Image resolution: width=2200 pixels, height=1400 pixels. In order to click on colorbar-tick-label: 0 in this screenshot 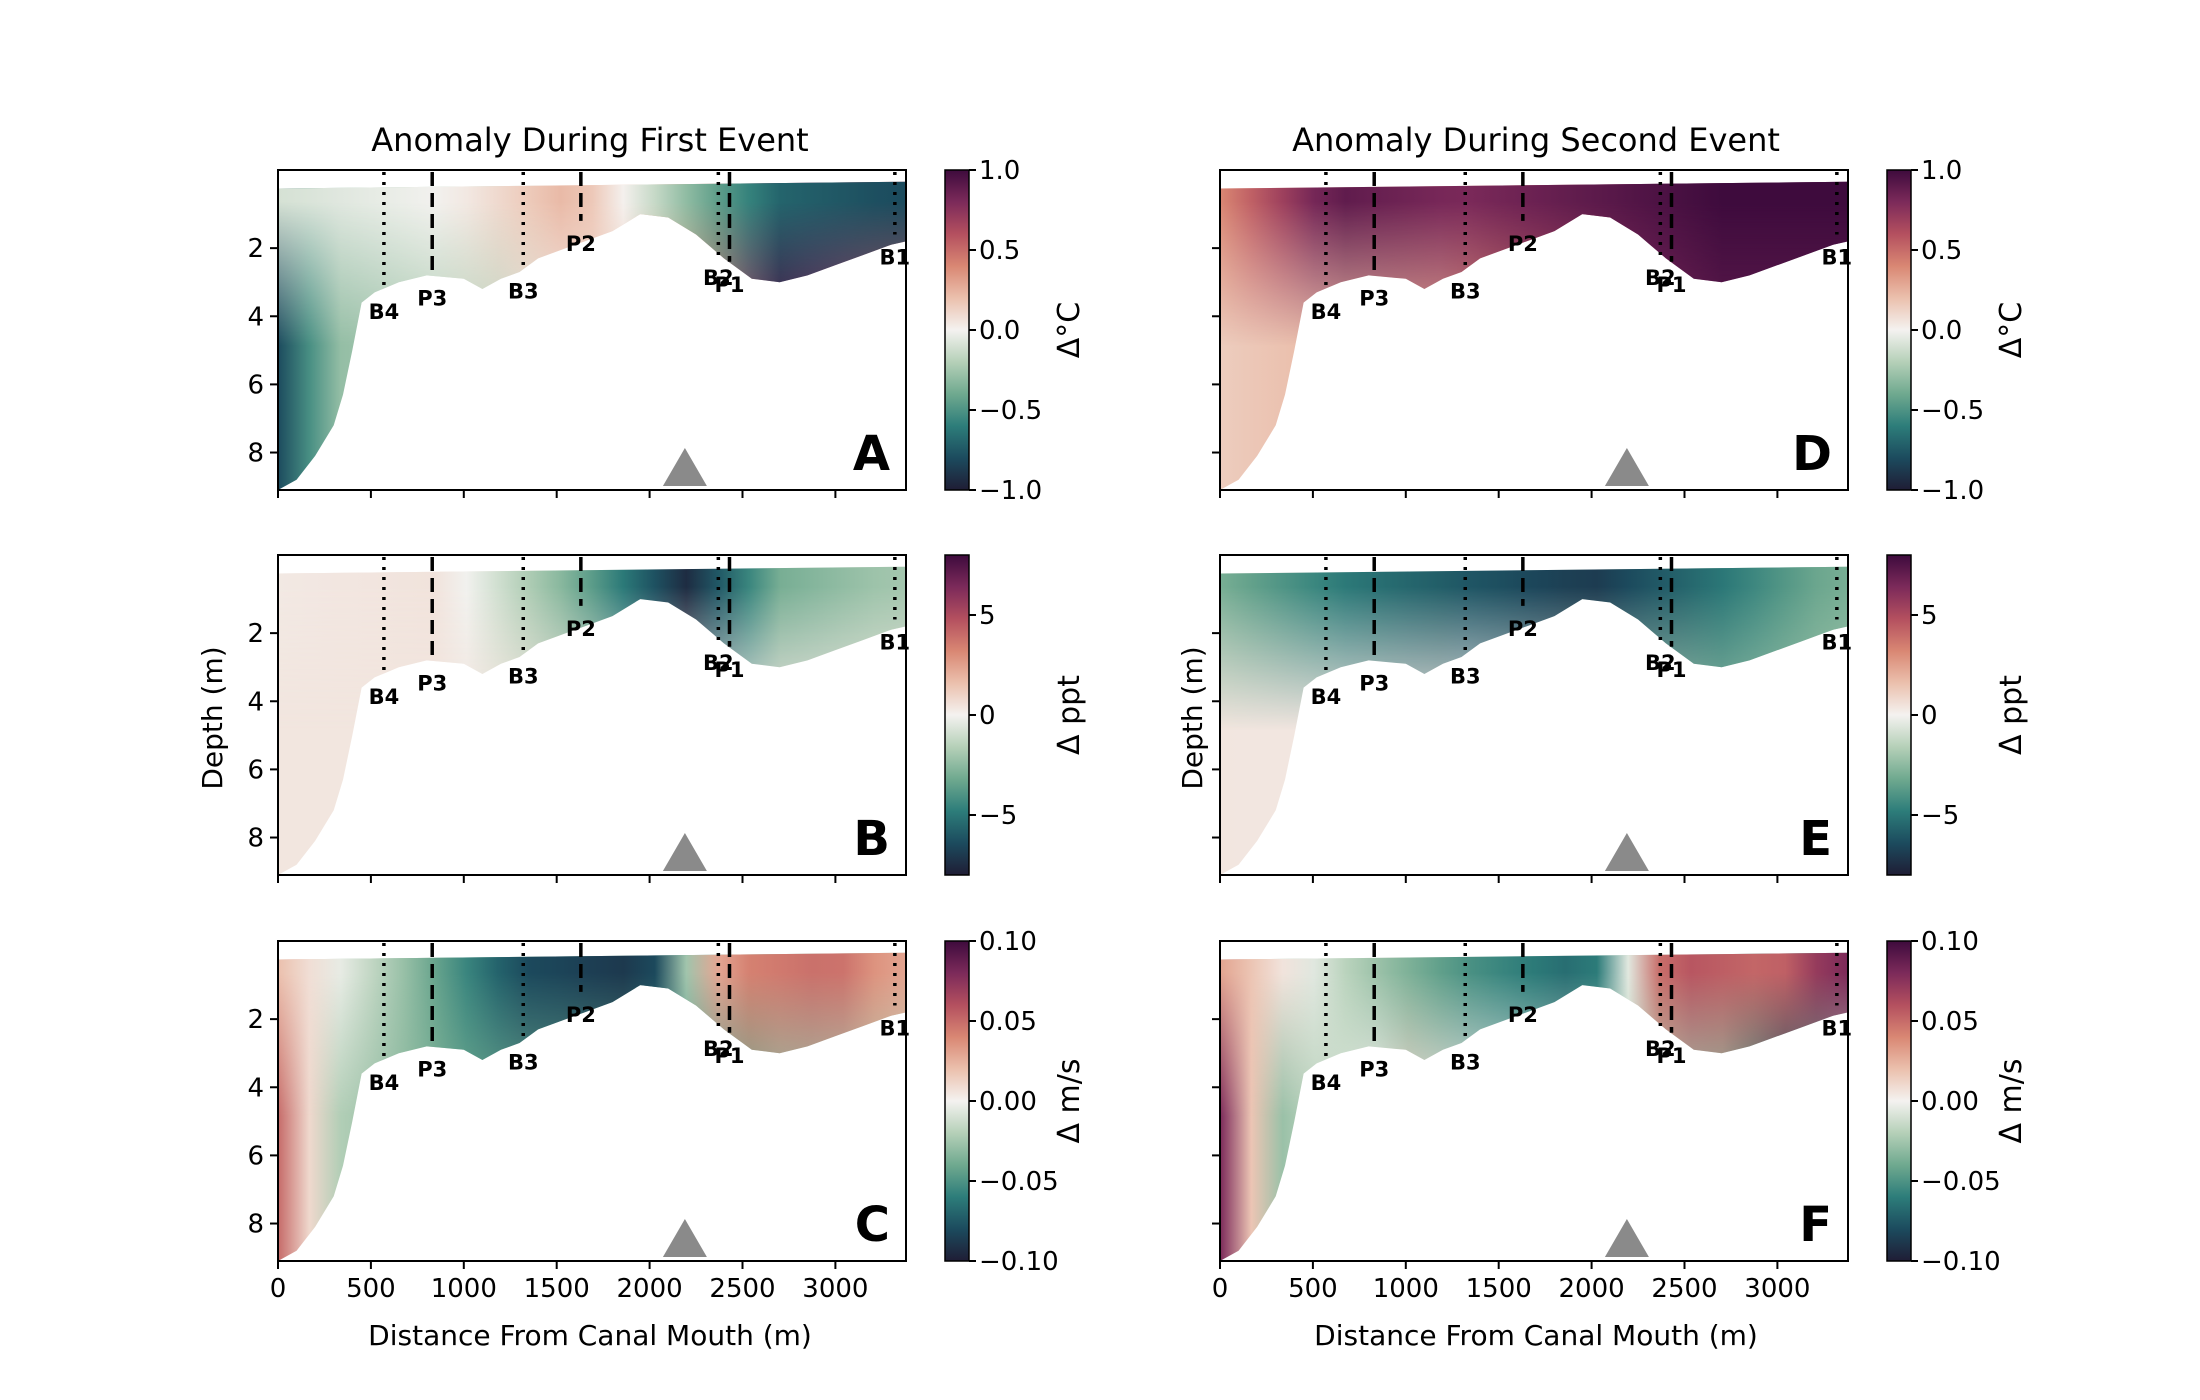, I will do `click(1929, 716)`.